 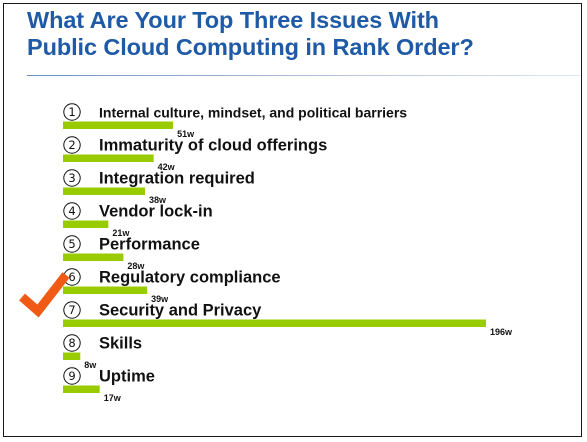 I want to click on value-label-9: 17w, so click(x=113, y=398).